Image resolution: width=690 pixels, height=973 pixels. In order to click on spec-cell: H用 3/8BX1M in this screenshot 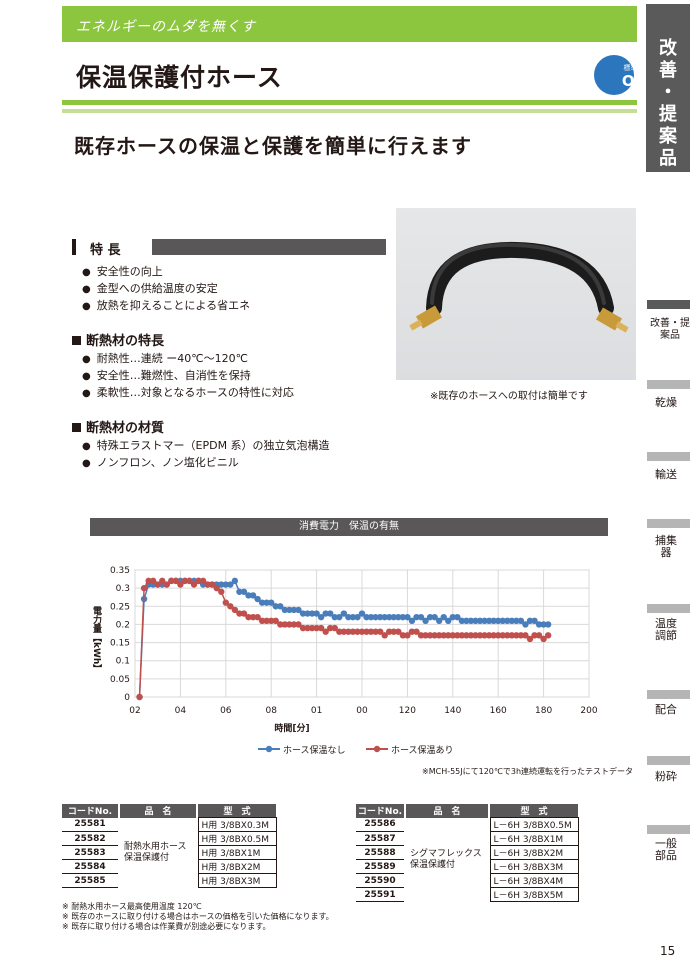, I will do `click(237, 852)`.